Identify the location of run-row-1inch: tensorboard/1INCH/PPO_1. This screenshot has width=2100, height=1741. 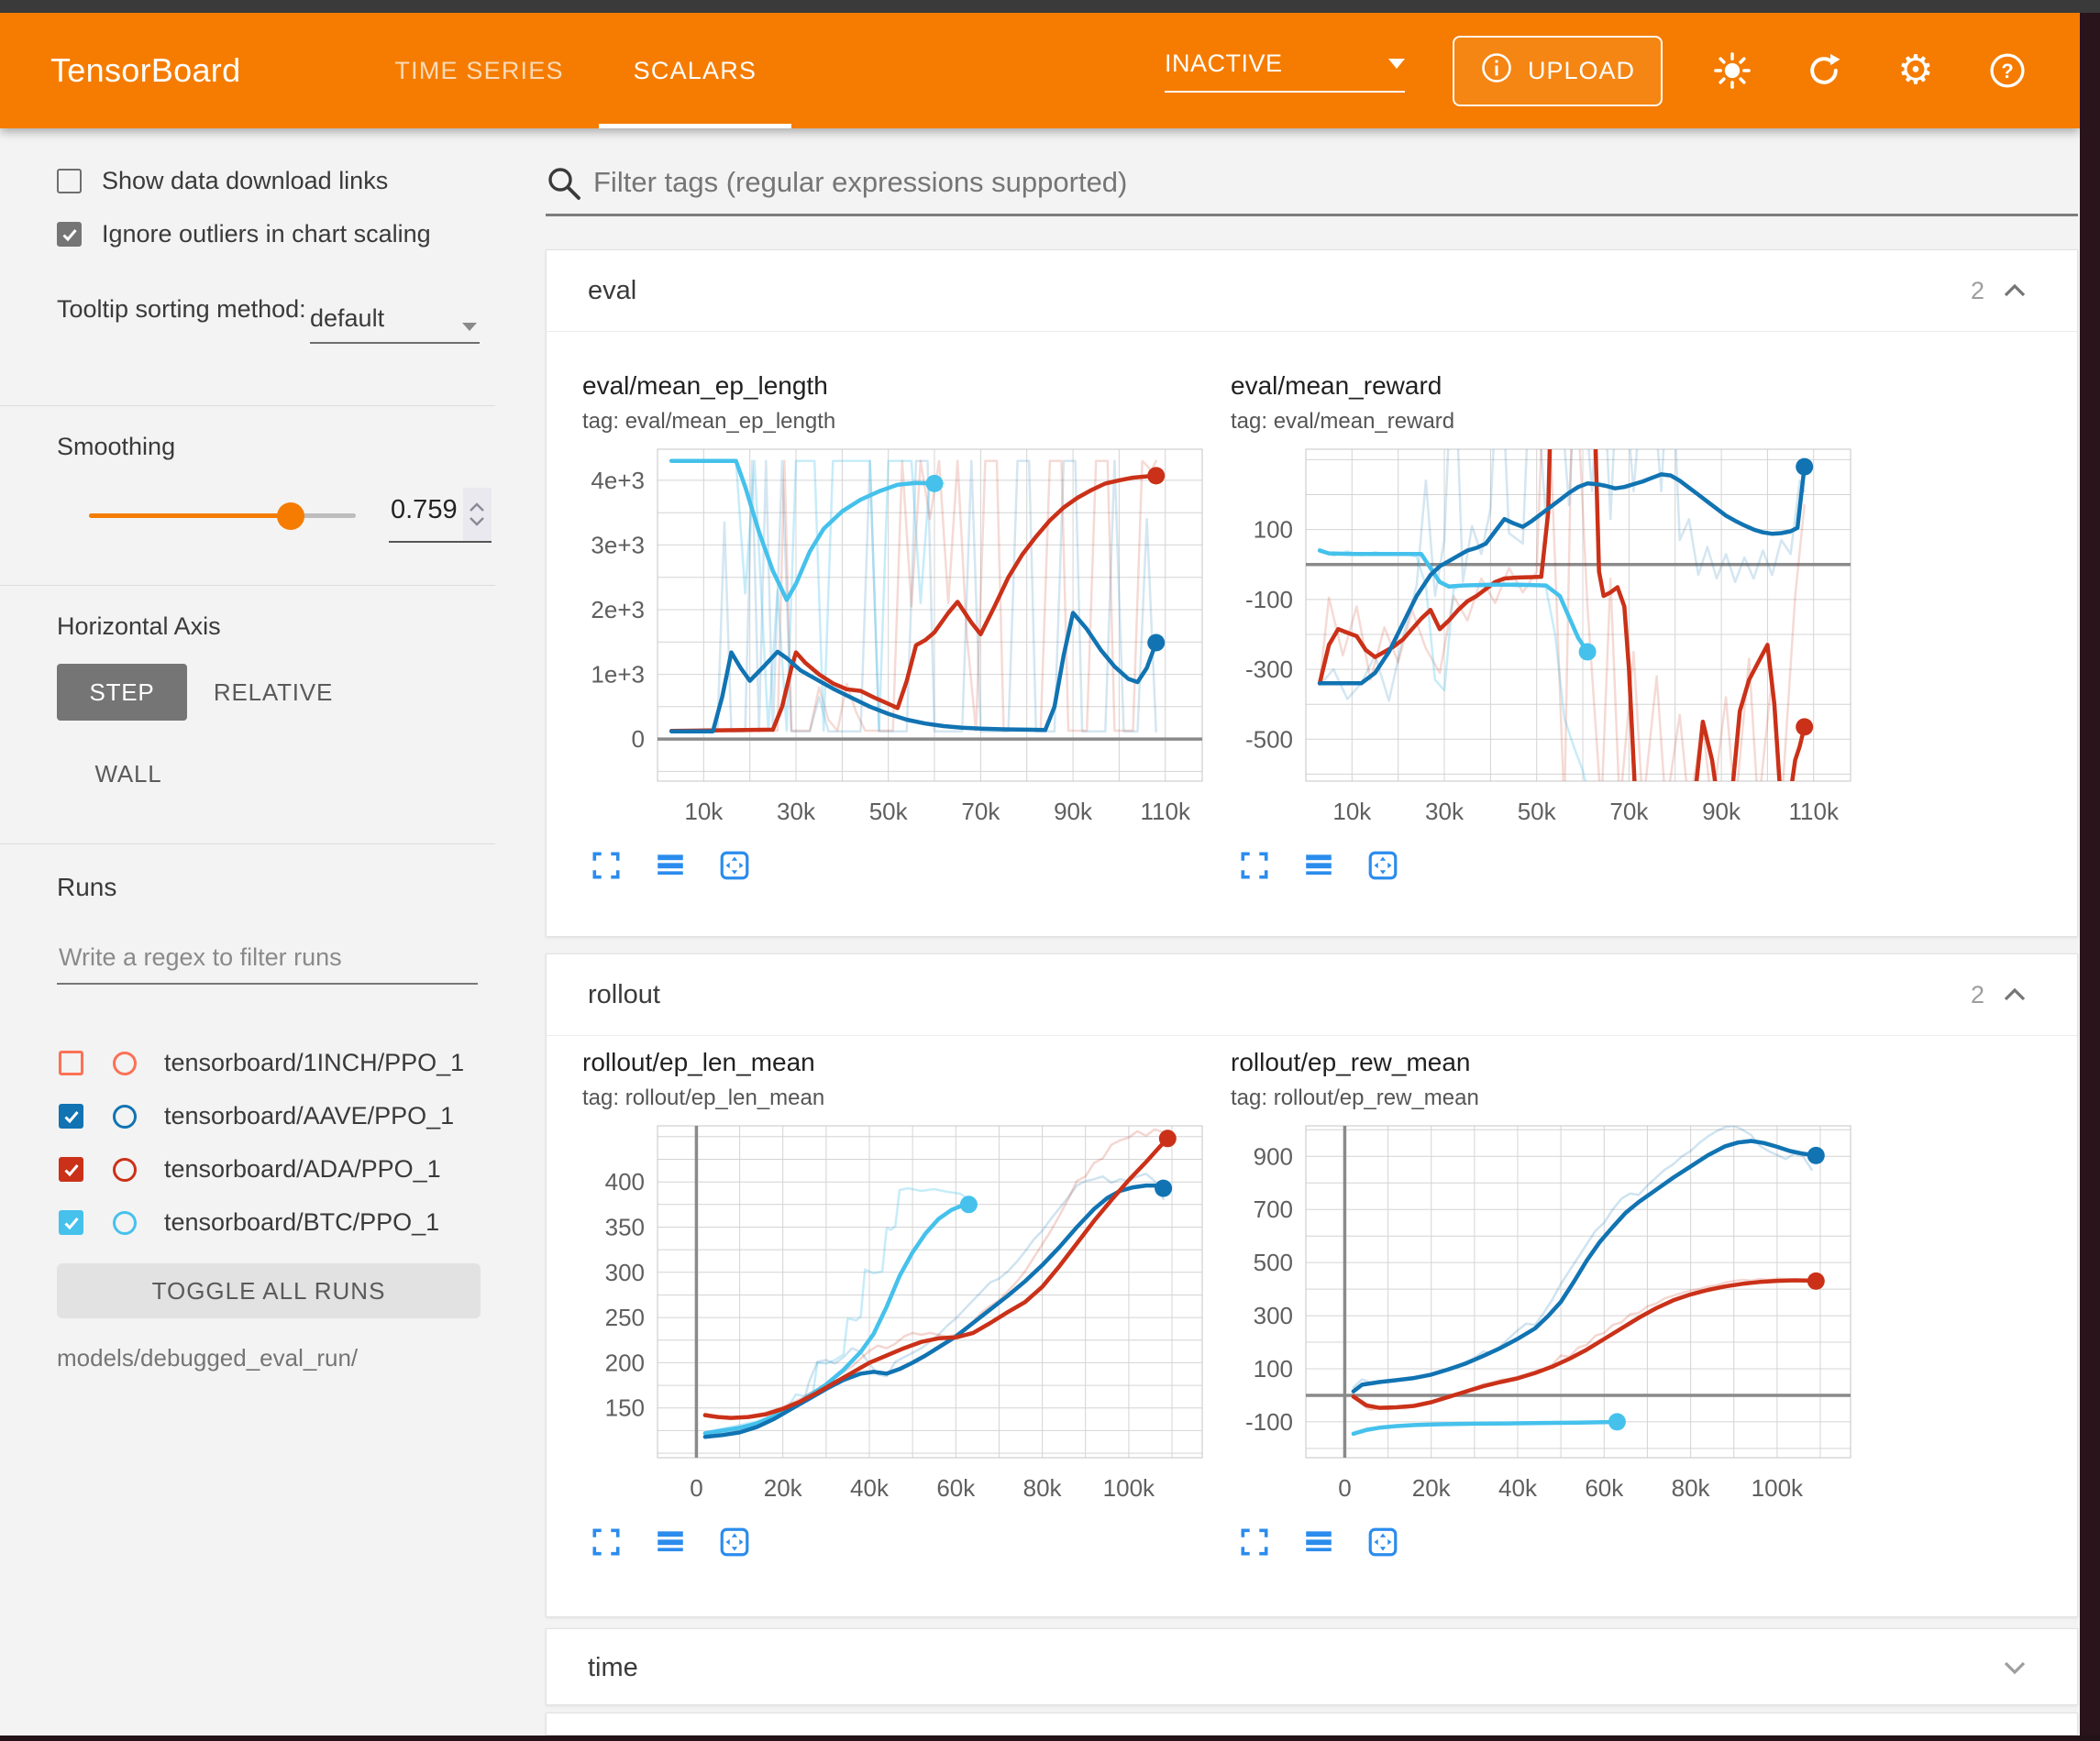
(261, 1063).